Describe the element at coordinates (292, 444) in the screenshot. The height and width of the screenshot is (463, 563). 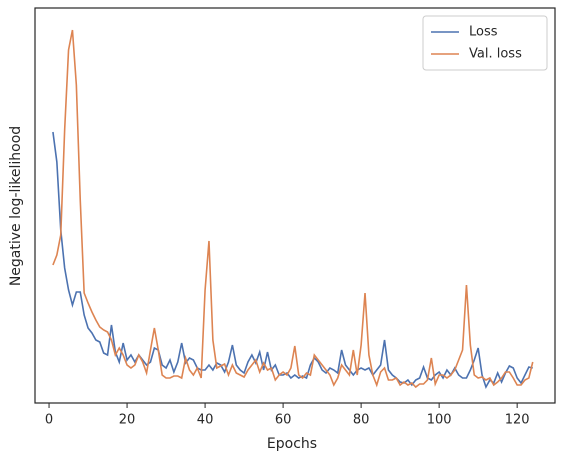
I see `x-axis-label: Epochs` at that location.